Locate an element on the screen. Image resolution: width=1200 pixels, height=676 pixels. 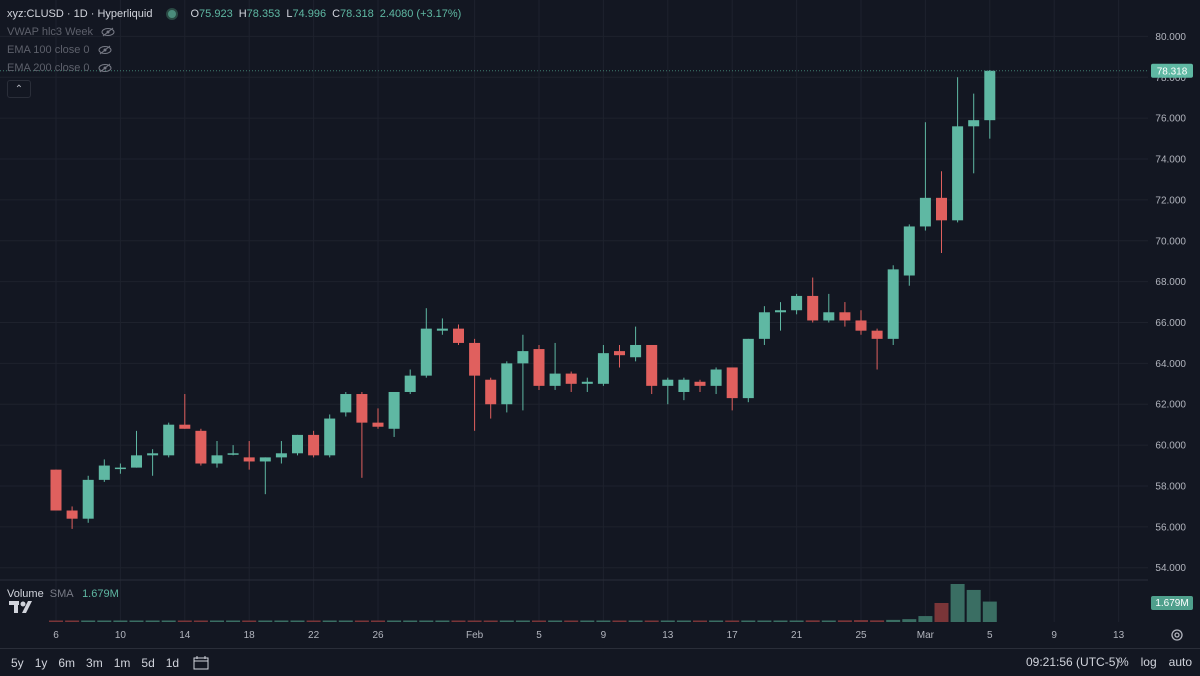
low-value: 74.996 is located at coordinates (309, 13).